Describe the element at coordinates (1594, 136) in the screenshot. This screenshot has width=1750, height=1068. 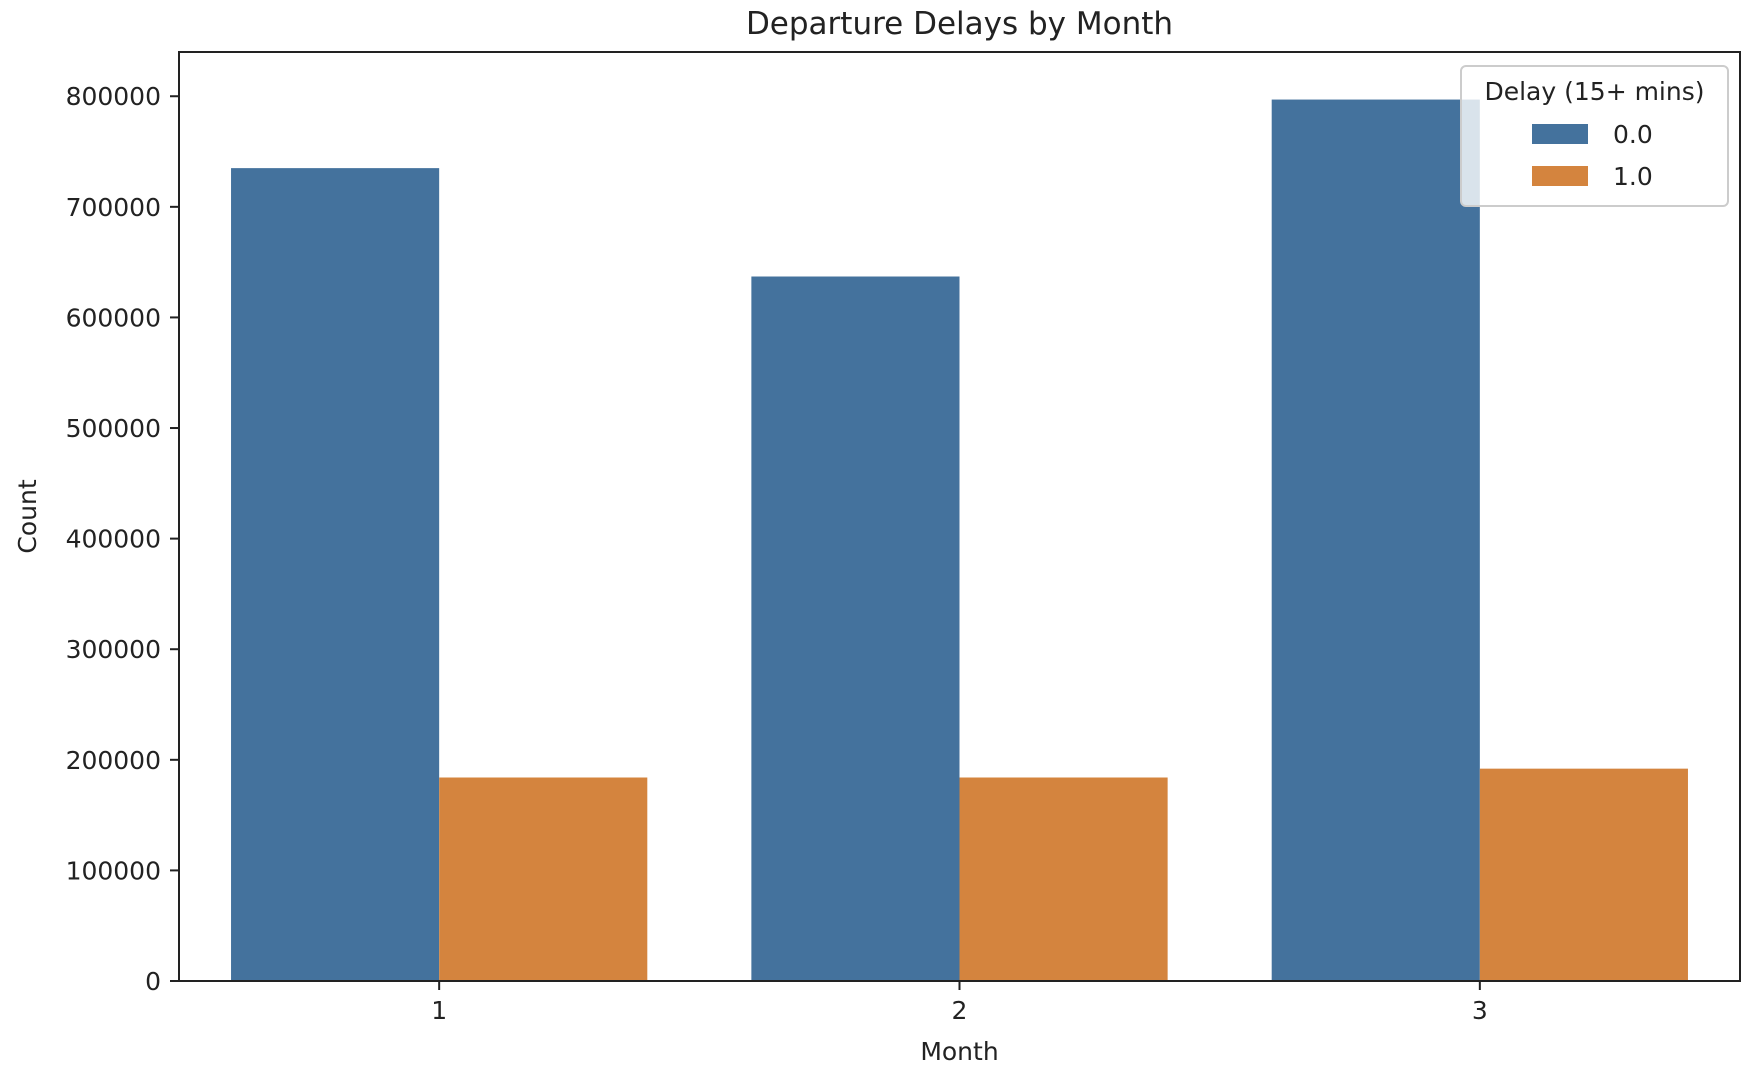
I see `legend: Delay (15+ mins) 0.0 1.0` at that location.